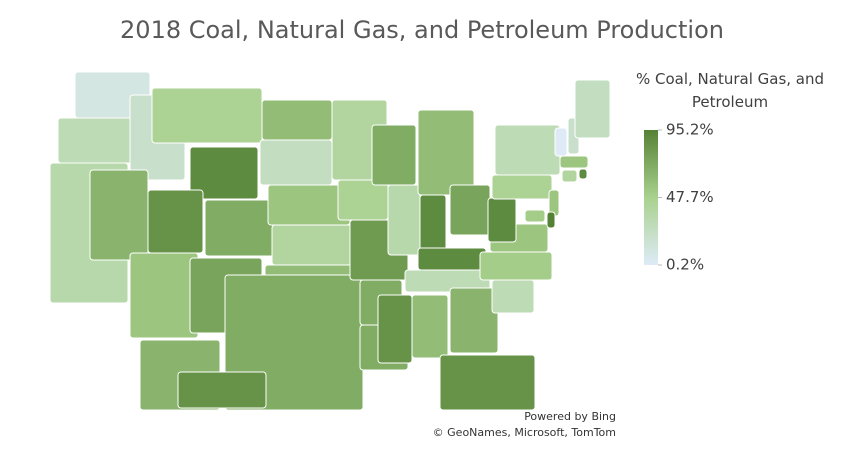 The image size is (846, 453). What do you see at coordinates (685, 265) in the screenshot?
I see `legend-tick-label: 0.2%` at bounding box center [685, 265].